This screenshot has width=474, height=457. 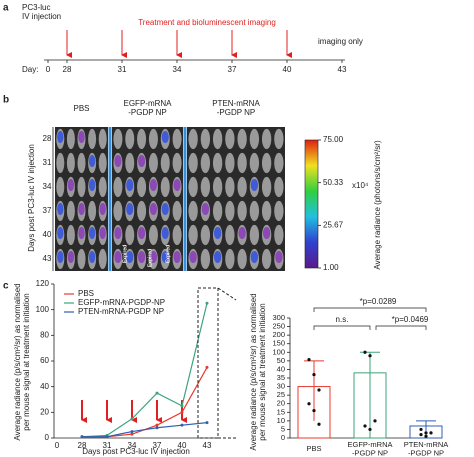 I want to click on y-tick-label: 35, so click(x=281, y=377).